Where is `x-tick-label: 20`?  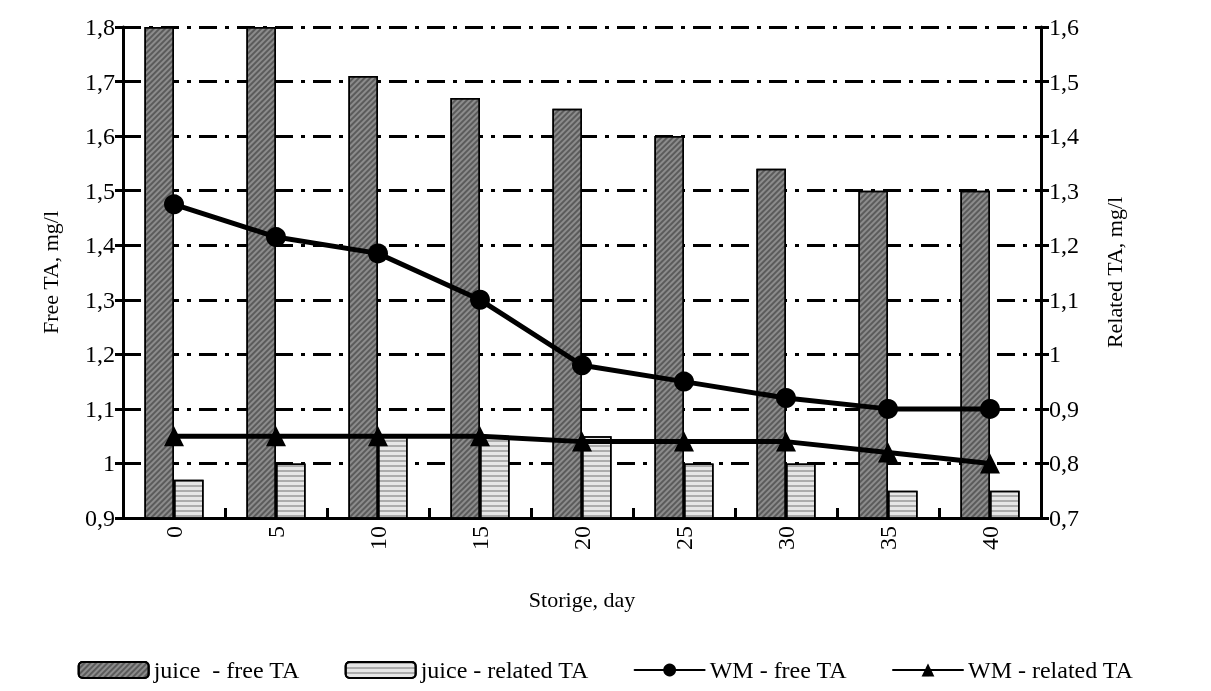
x-tick-label: 20 is located at coordinates (582, 538).